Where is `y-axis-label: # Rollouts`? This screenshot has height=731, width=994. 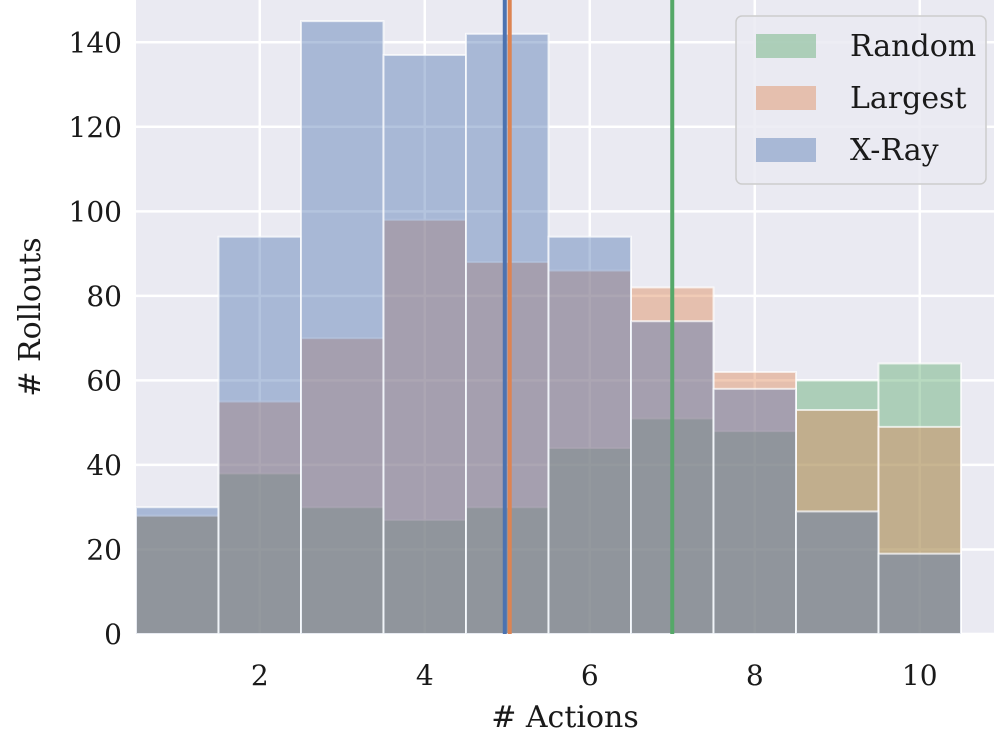 y-axis-label: # Rollouts is located at coordinates (30, 316).